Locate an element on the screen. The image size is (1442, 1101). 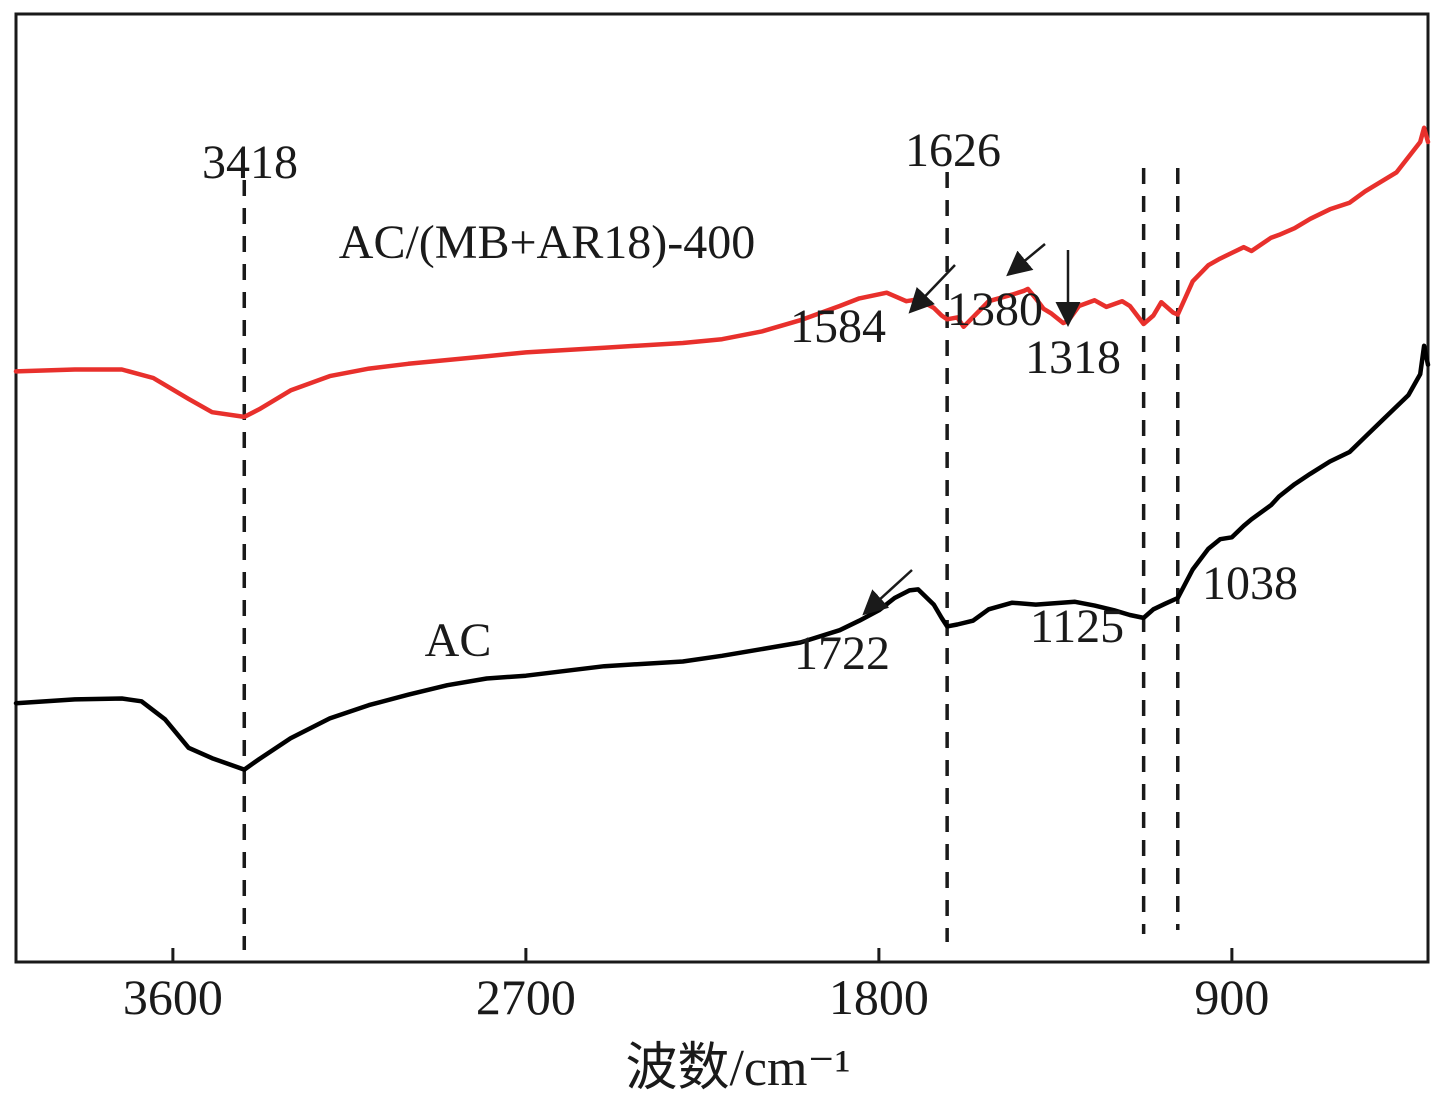
series-label-ac: AC is located at coordinates (458, 640).